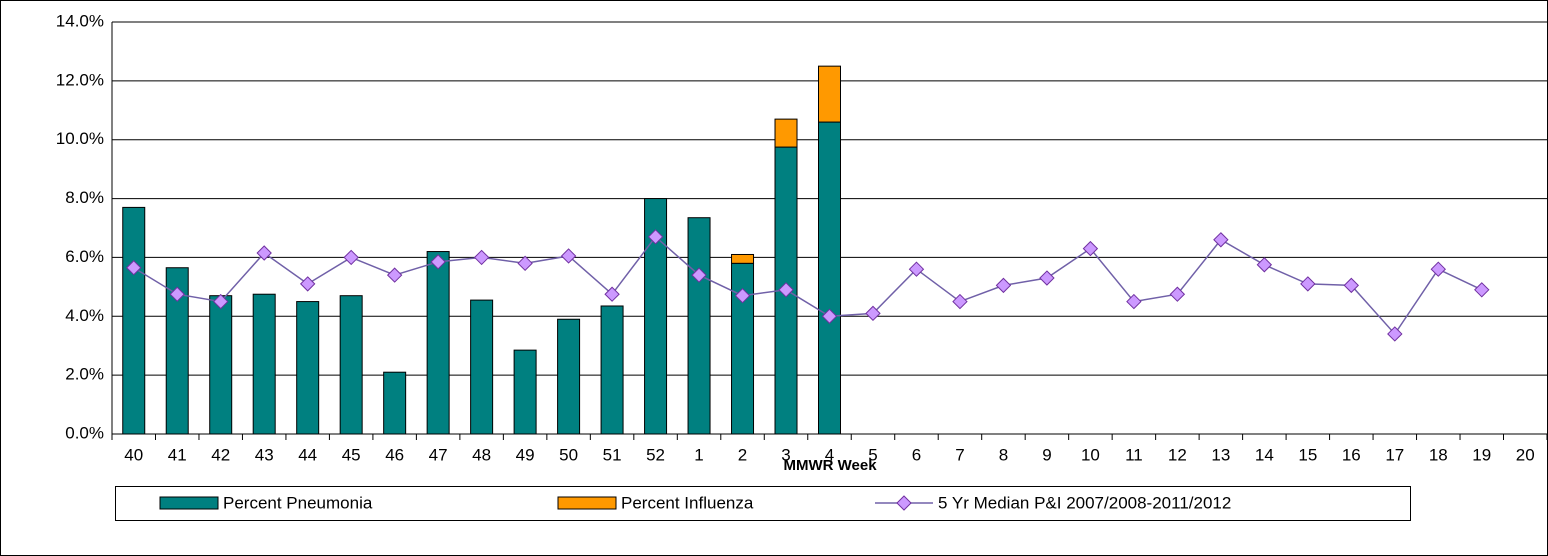 The width and height of the screenshot is (1548, 556). What do you see at coordinates (1177, 454) in the screenshot?
I see `x-tick-label: 12` at bounding box center [1177, 454].